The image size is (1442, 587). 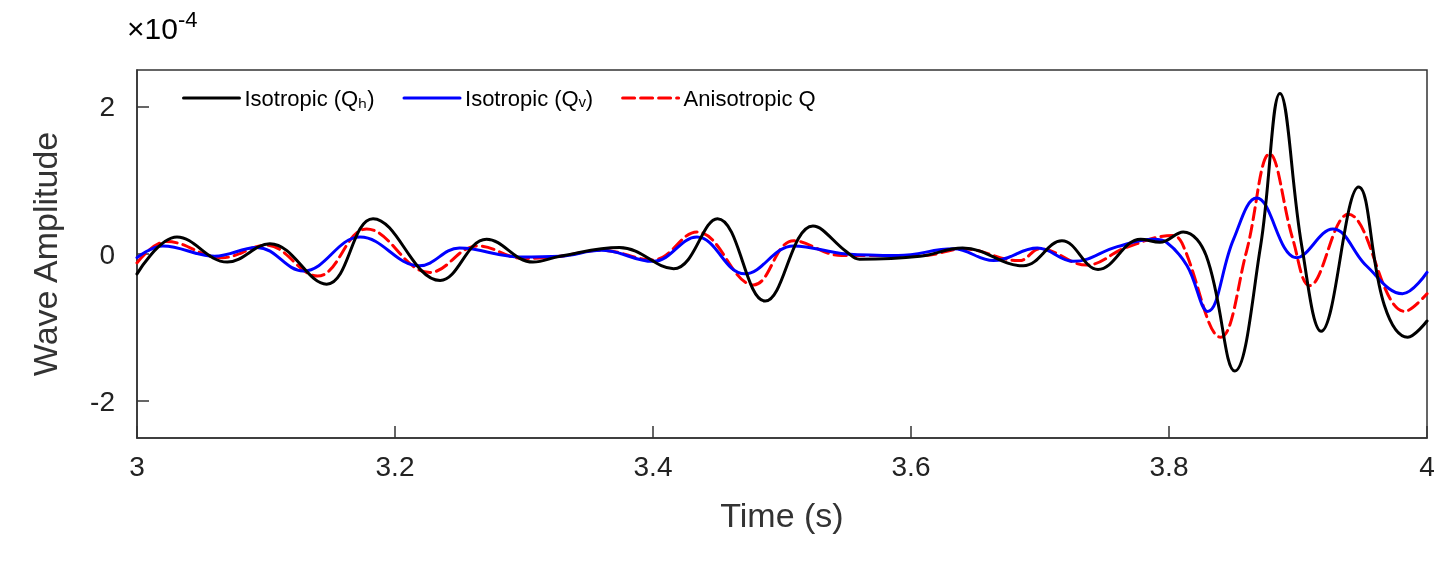 I want to click on x-tick-label: 3, so click(x=137, y=466).